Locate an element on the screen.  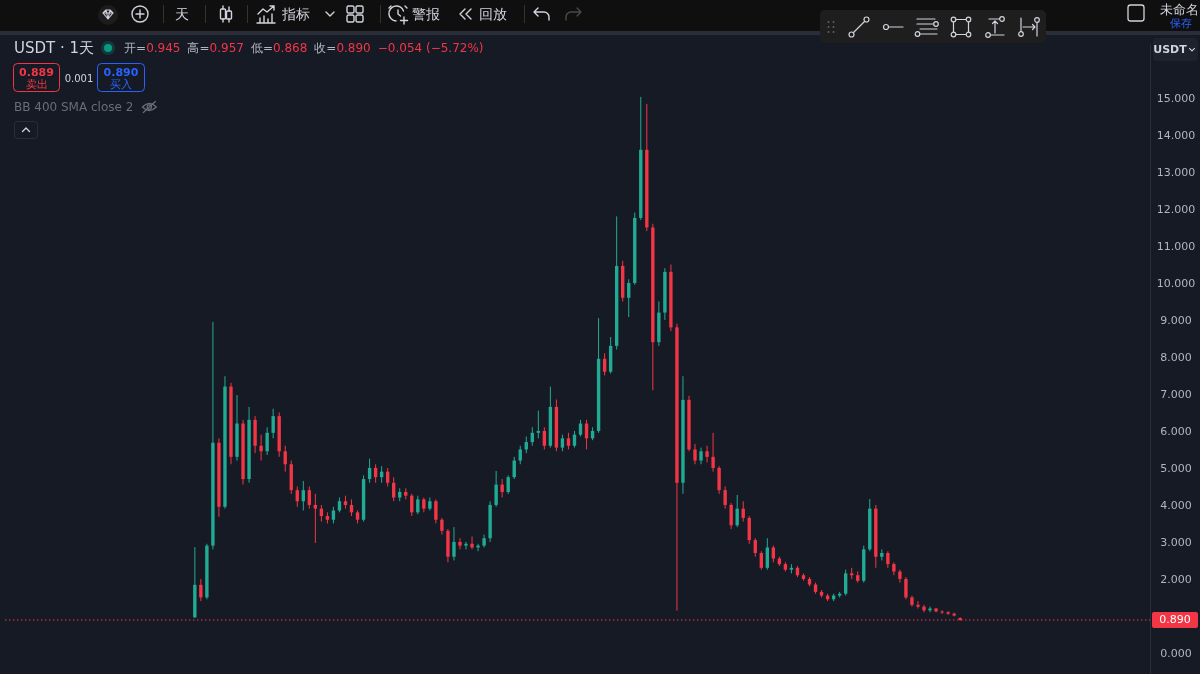
y-tick-label: 5.000 is located at coordinates (1176, 468).